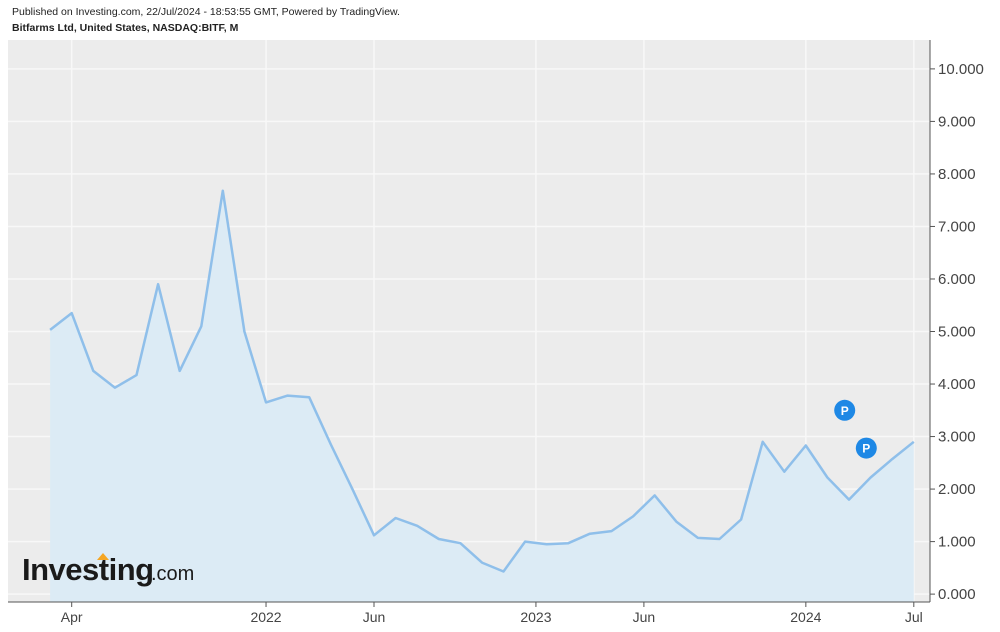 This screenshot has width=1000, height=632. I want to click on logo-accent-icon, so click(103, 556).